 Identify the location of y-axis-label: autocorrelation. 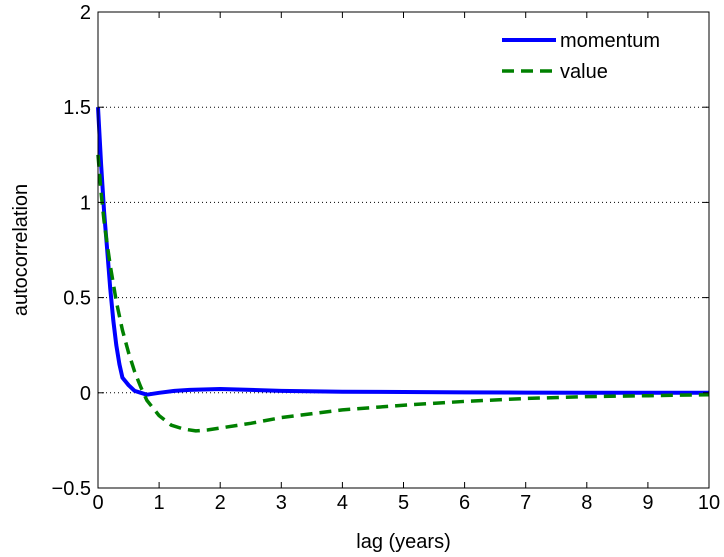
(21, 250).